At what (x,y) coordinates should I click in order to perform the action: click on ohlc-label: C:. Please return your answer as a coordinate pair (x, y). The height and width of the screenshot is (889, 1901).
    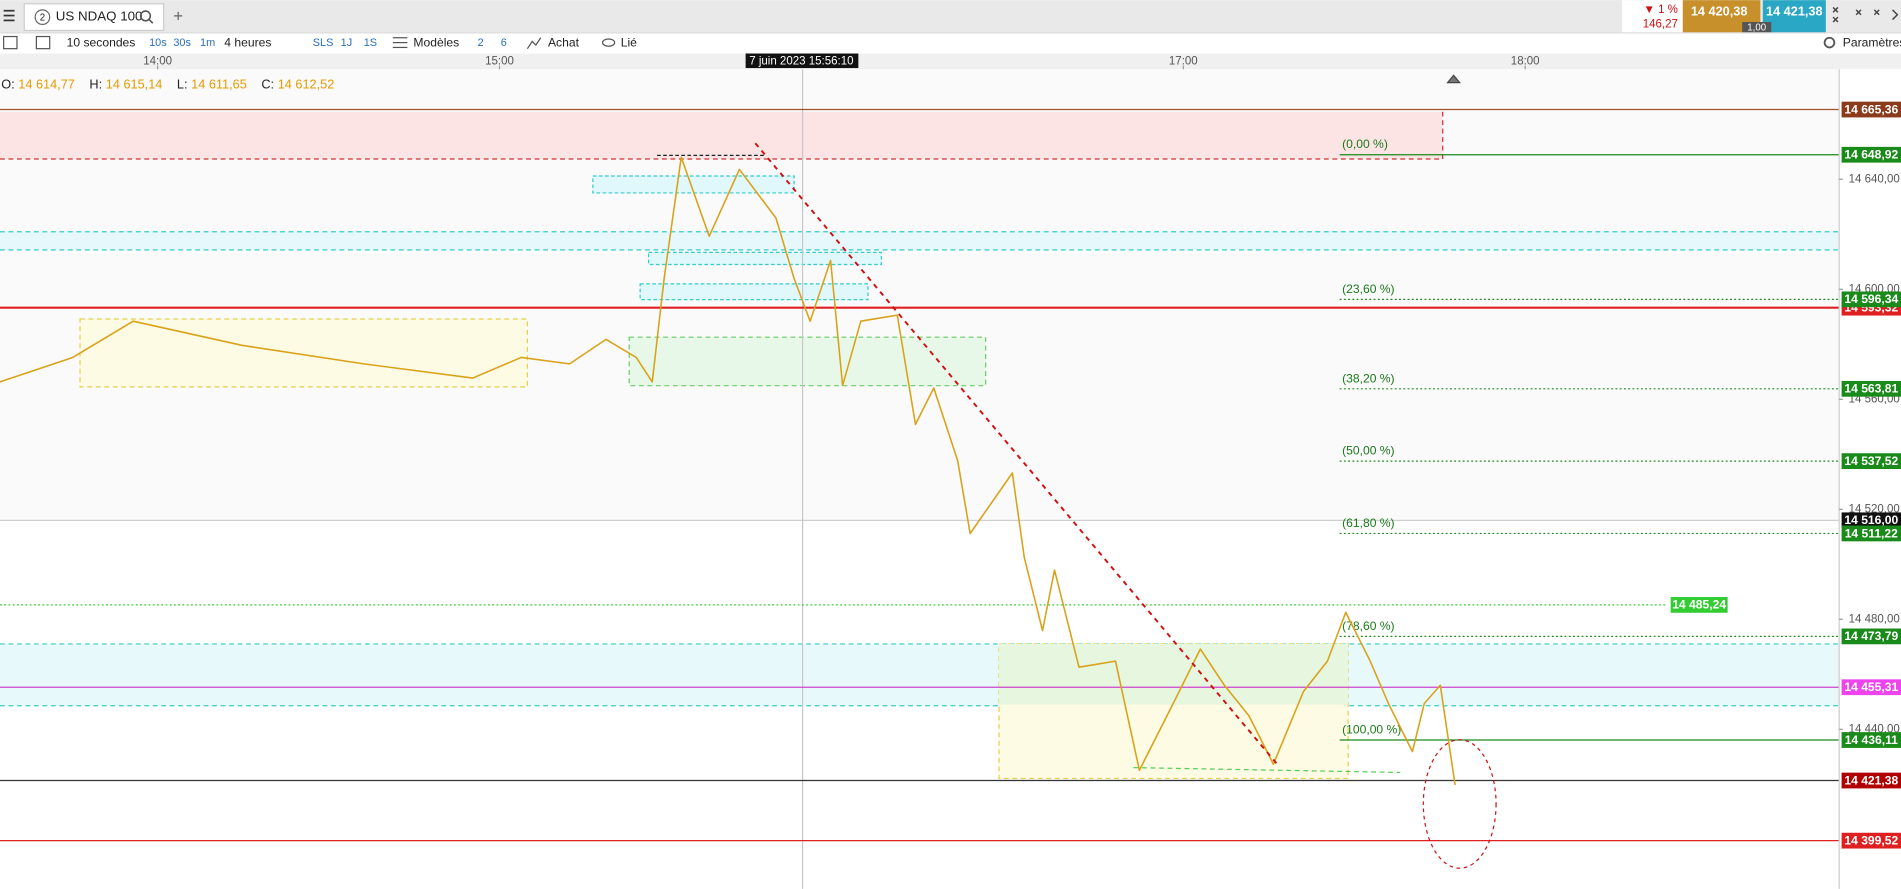
    Looking at the image, I should click on (267, 83).